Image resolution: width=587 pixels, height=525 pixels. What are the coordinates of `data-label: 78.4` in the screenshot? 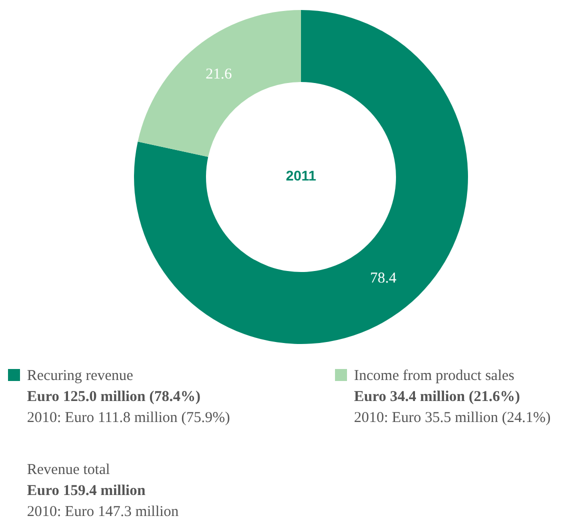 It's located at (383, 278).